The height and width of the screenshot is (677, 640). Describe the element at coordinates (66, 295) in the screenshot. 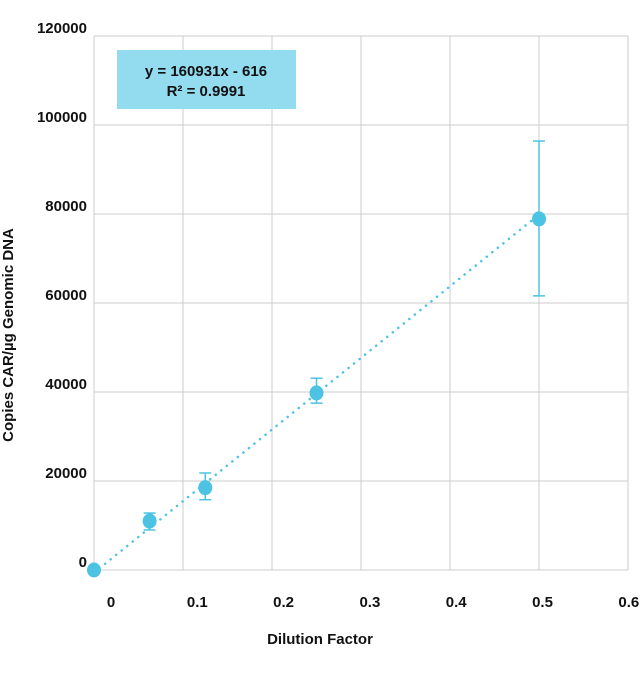

I see `y-tick-label: 60000` at that location.